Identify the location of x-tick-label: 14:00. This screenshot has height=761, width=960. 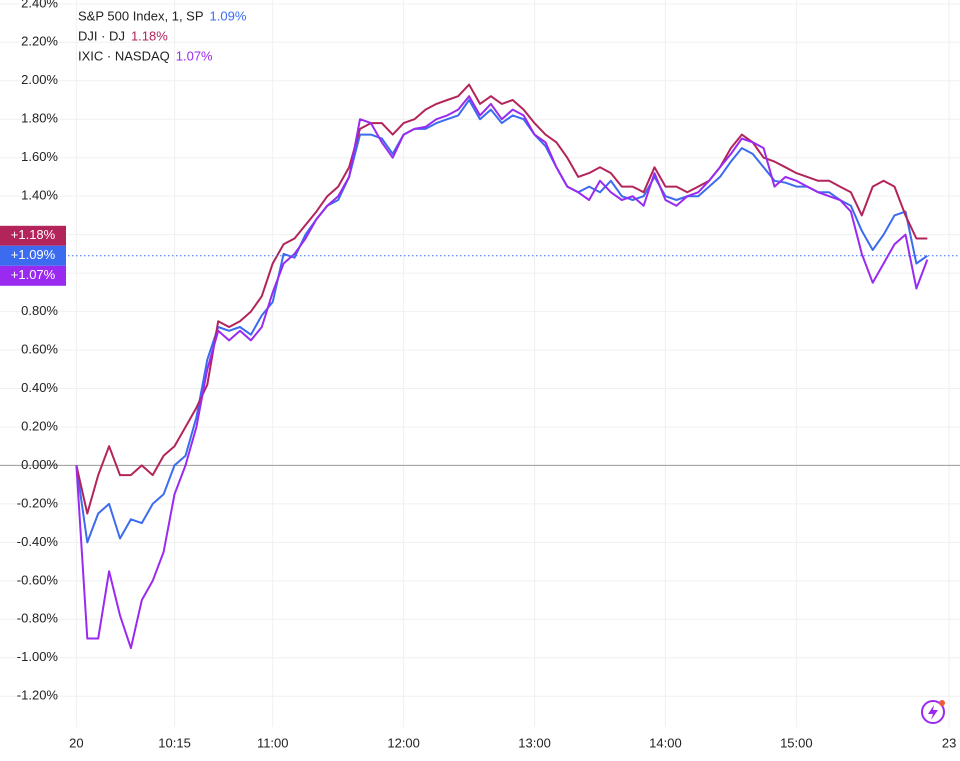
(665, 742).